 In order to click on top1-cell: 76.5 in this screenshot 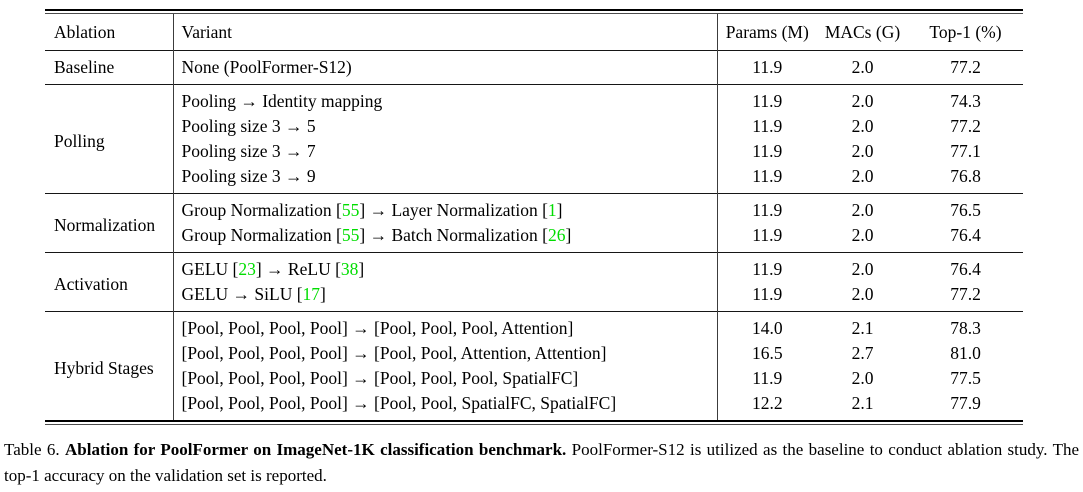, I will do `click(965, 208)`.